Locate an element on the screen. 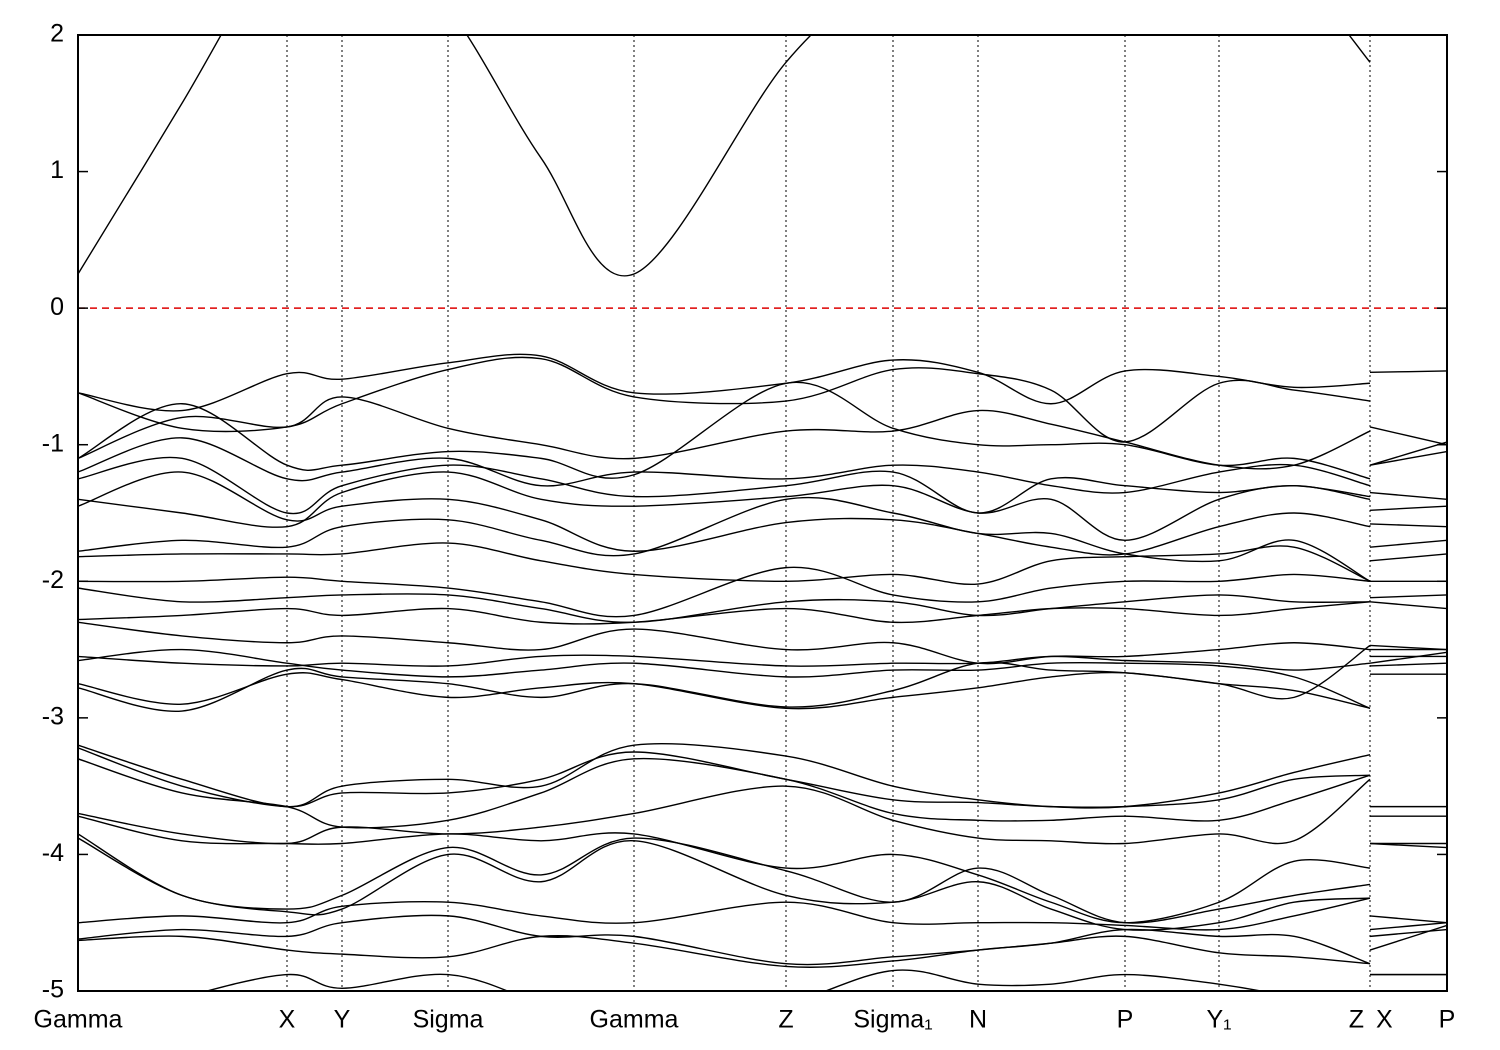 The height and width of the screenshot is (1050, 1500). y-tick-label: -1 is located at coordinates (53, 443).